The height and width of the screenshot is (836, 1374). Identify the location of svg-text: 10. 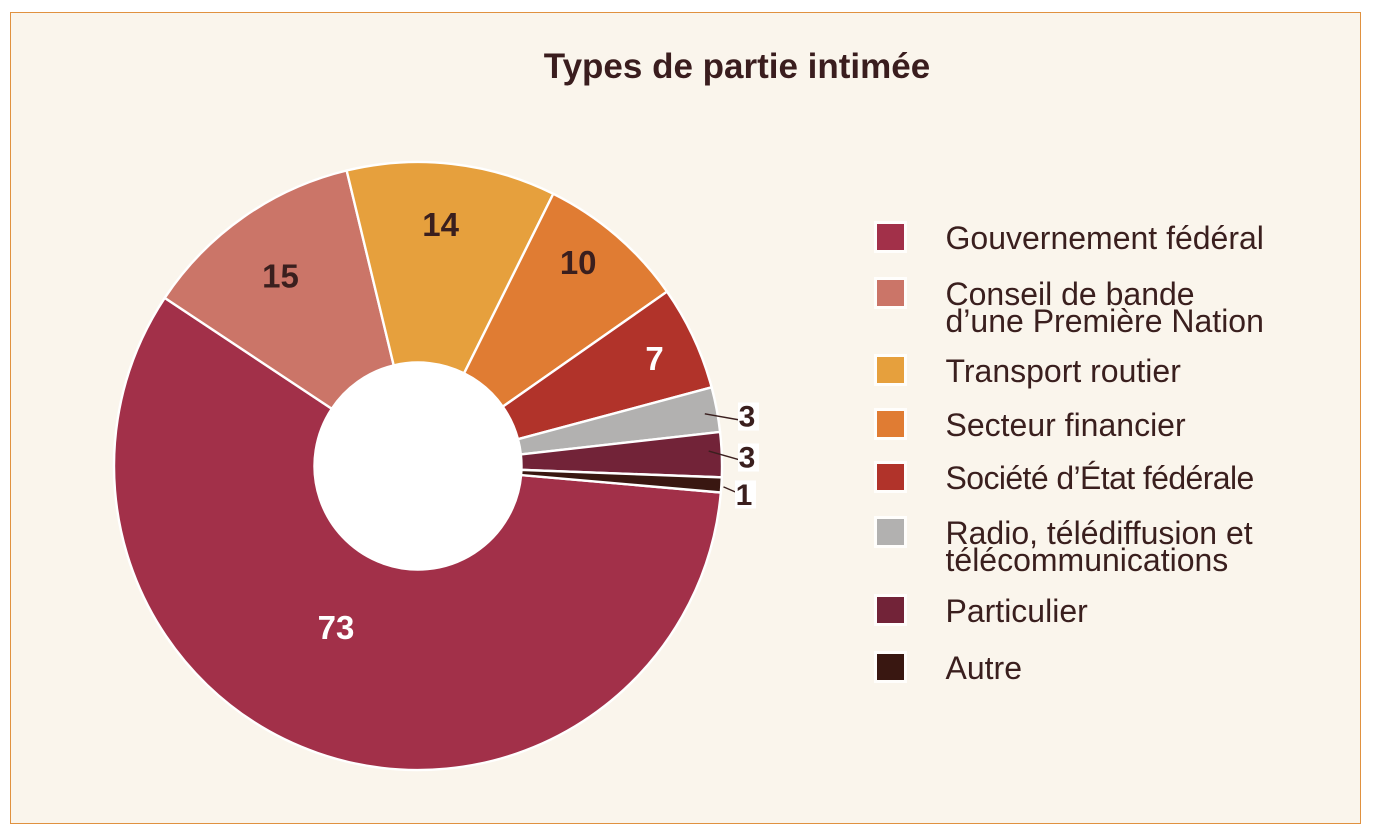
(578, 262).